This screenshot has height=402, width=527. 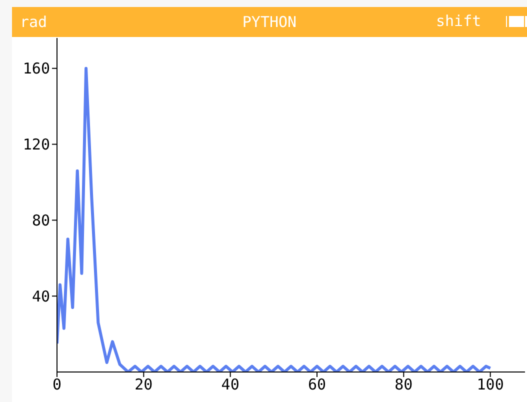 I want to click on x-tick-label: 100, so click(x=490, y=385).